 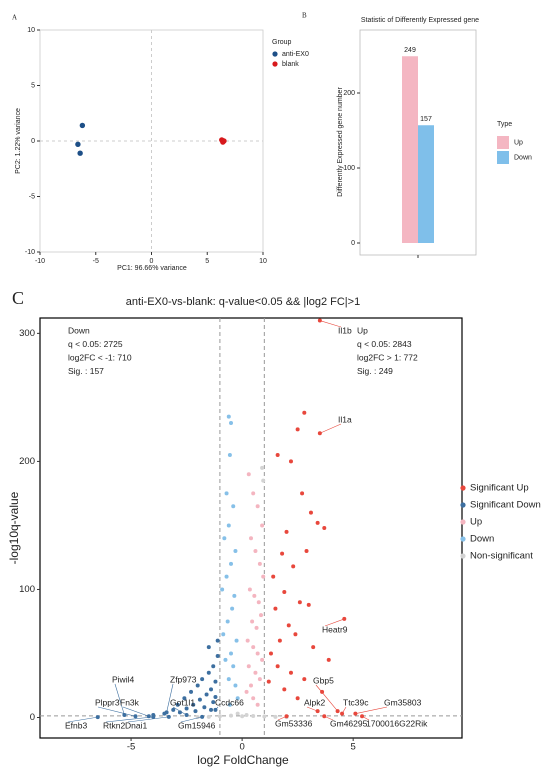 What do you see at coordinates (130, 702) in the screenshot?
I see `gene-label: Fn3k` at bounding box center [130, 702].